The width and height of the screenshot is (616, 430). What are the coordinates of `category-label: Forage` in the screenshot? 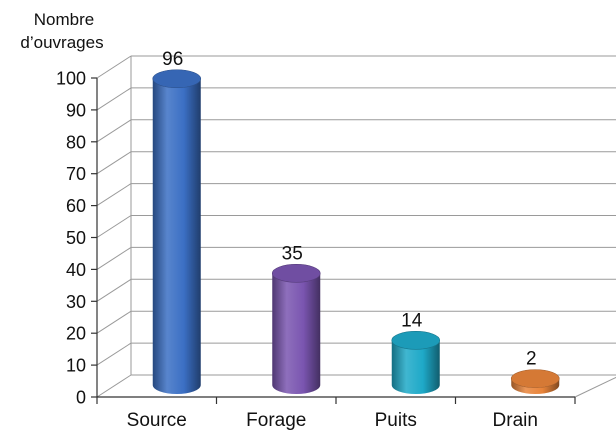 It's located at (276, 420).